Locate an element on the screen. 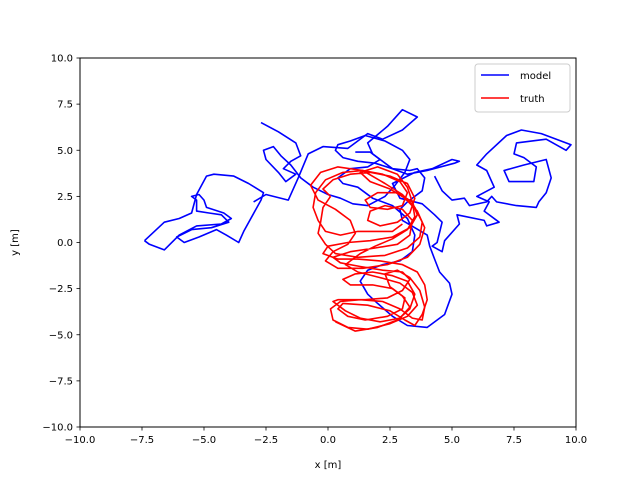 The width and height of the screenshot is (640, 480). series-line-model_c is located at coordinates (356, 225).